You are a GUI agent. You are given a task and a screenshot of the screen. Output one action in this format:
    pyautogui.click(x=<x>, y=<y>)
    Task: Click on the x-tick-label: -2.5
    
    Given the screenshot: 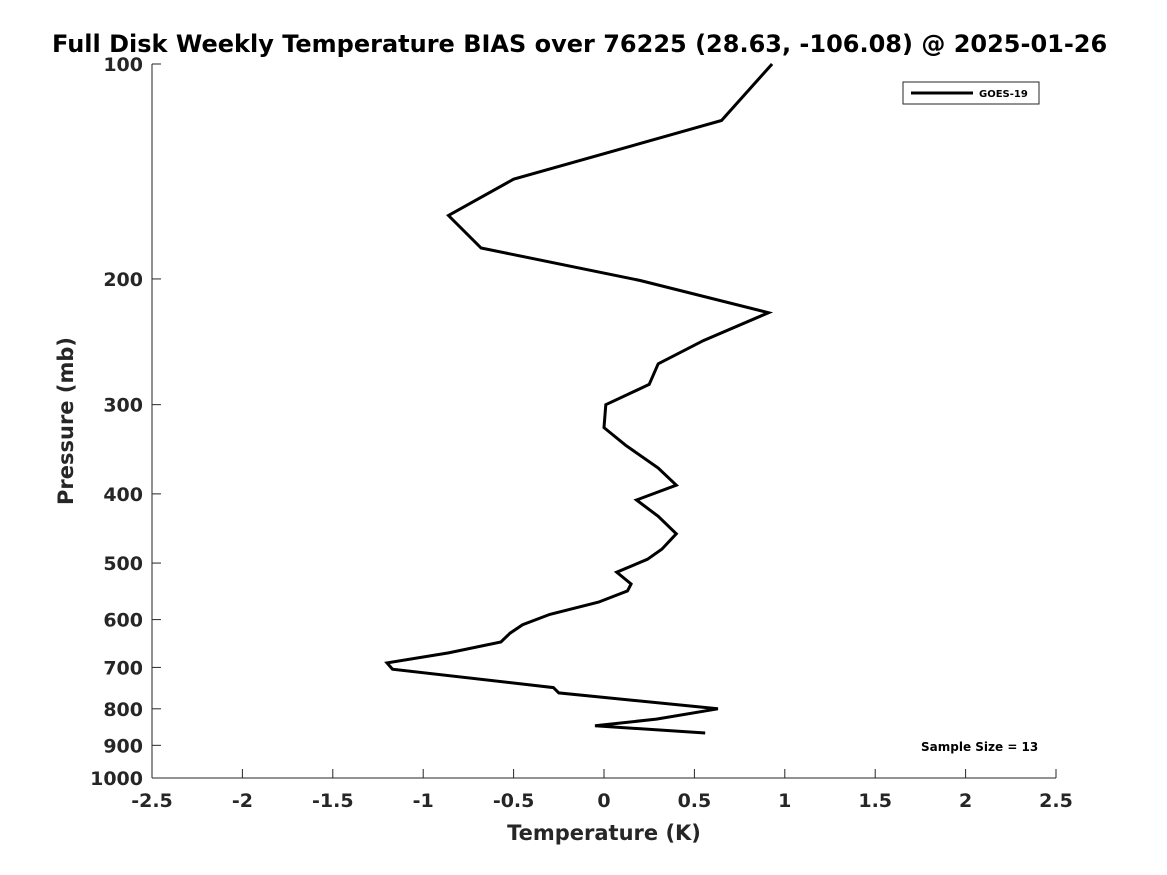 What is the action you would take?
    pyautogui.click(x=152, y=801)
    